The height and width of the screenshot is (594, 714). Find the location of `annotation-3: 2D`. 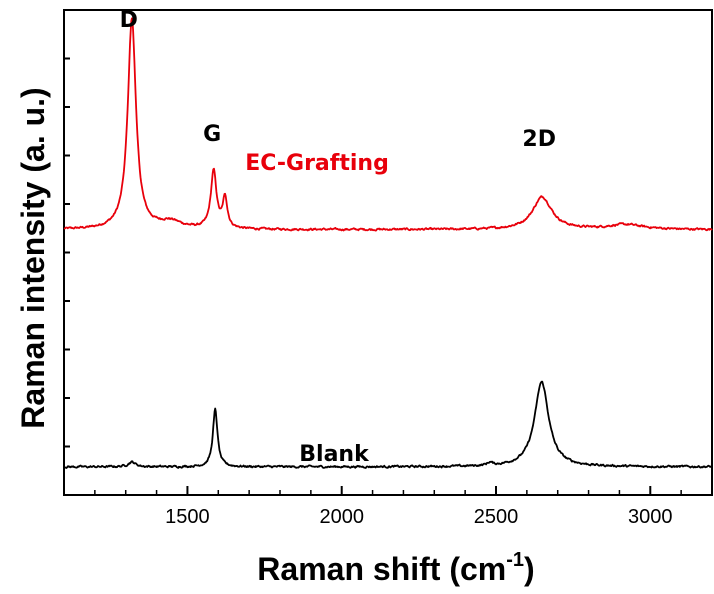

annotation-3: 2D is located at coordinates (539, 139).